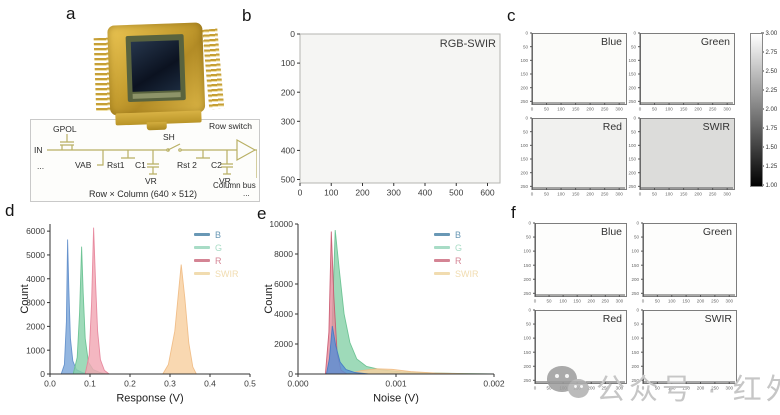 Image resolution: width=780 pixels, height=415 pixels. Describe the element at coordinates (174, 147) in the screenshot. I see `sh-switch-lever` at that location.